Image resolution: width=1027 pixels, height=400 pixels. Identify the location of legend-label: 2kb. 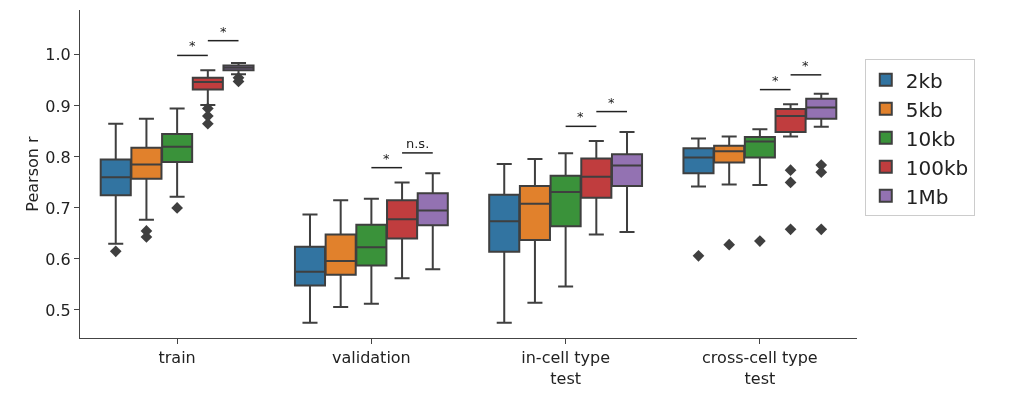
(924, 80).